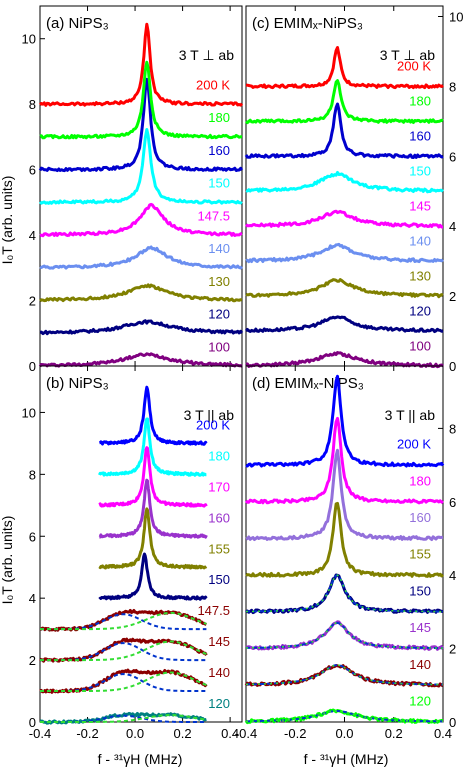  I want to click on x-tick-label: 0.2, so click(183, 733).